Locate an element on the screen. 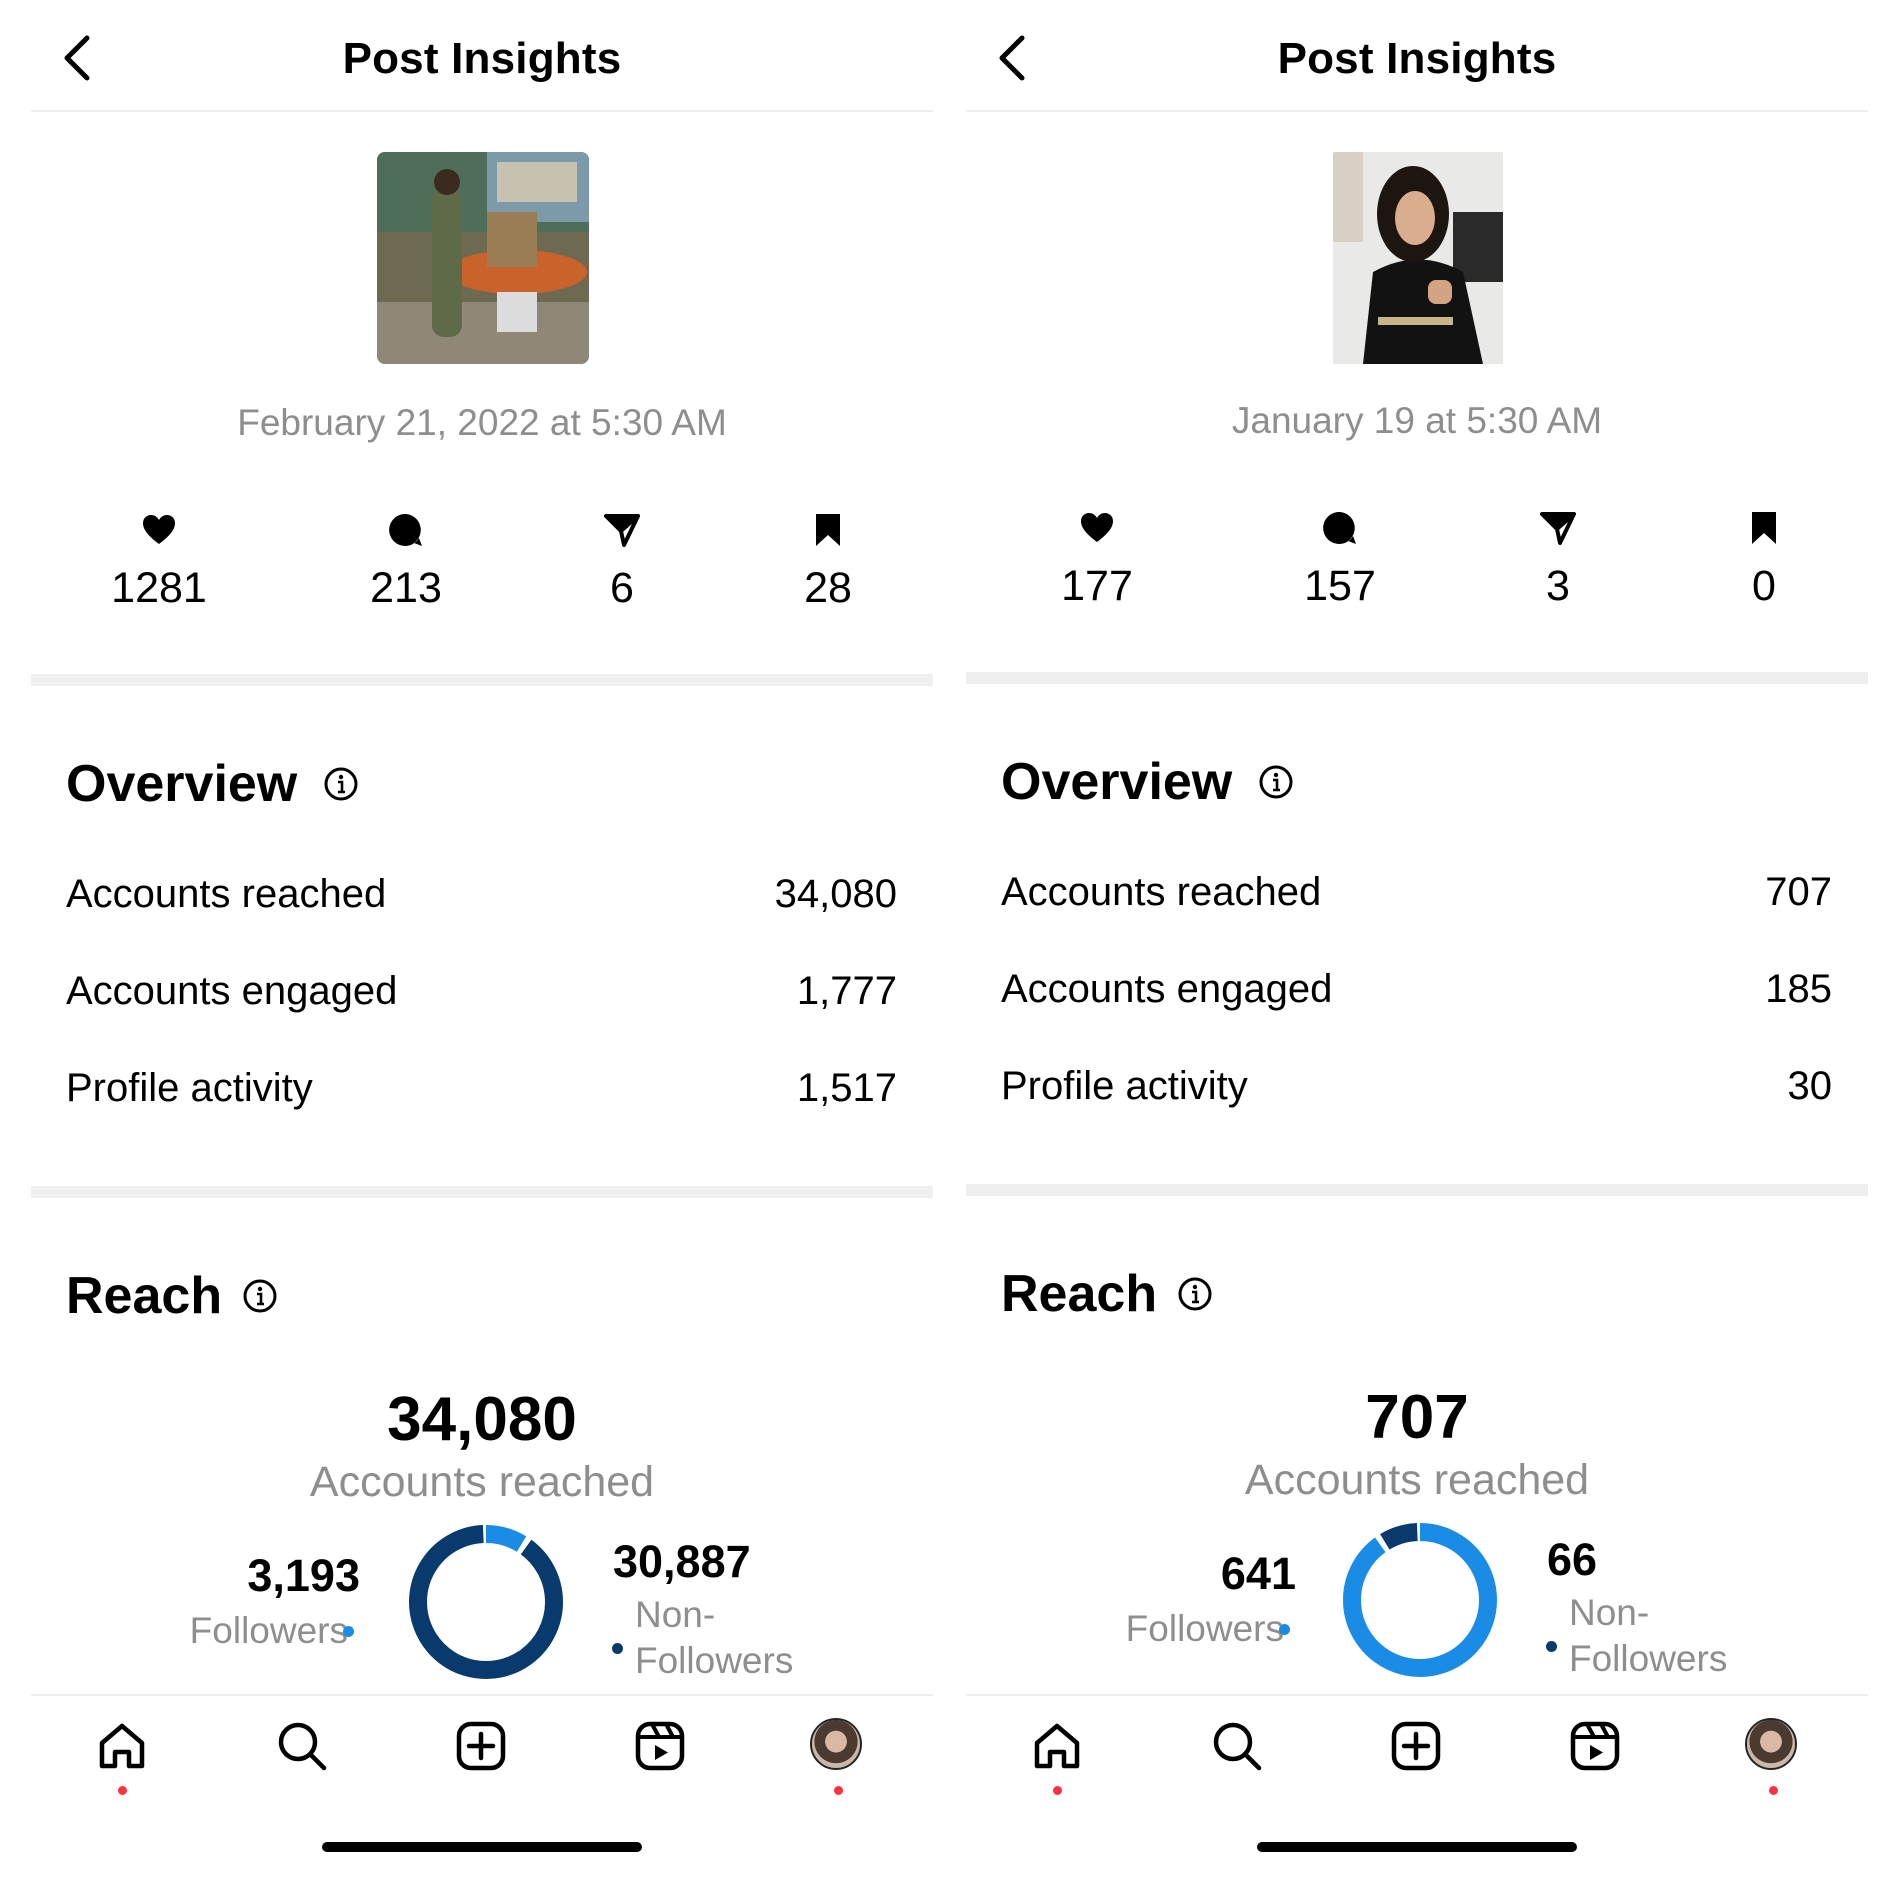 This screenshot has height=1889, width=1889. shares-stat: 3 is located at coordinates (1558, 560).